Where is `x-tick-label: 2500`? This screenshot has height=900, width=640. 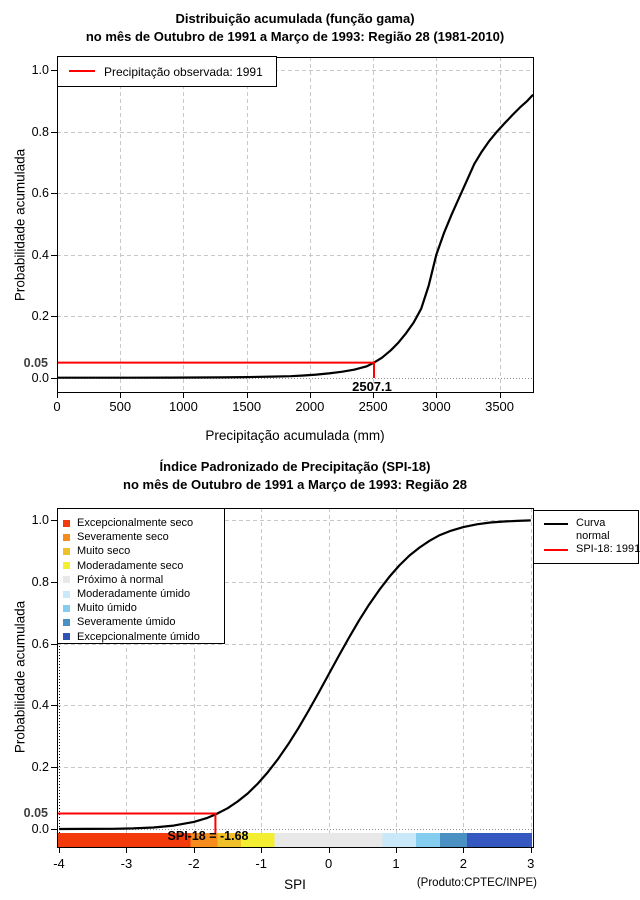 x-tick-label: 2500 is located at coordinates (373, 406).